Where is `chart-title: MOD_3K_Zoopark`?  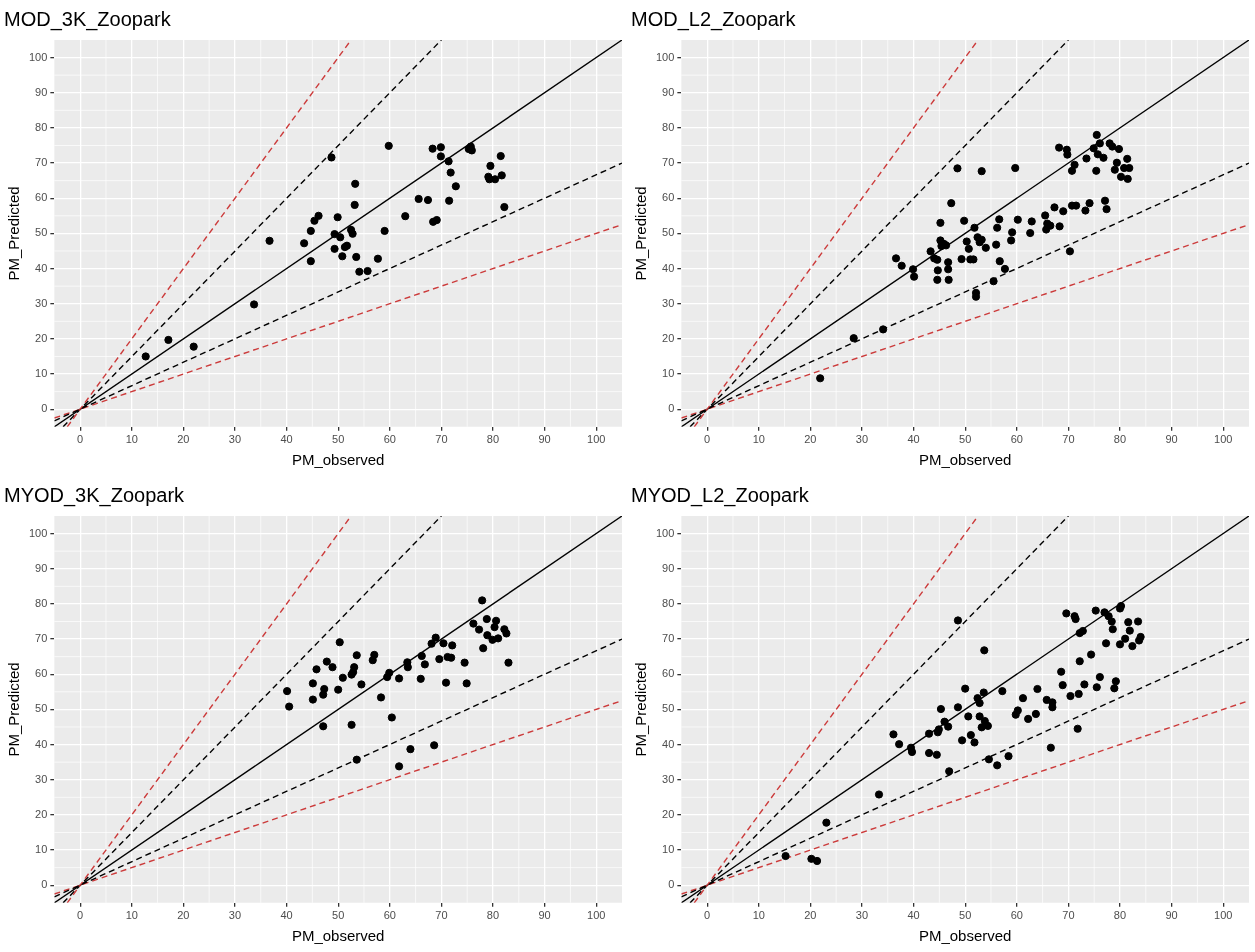
chart-title: MOD_3K_Zoopark is located at coordinates (88, 19).